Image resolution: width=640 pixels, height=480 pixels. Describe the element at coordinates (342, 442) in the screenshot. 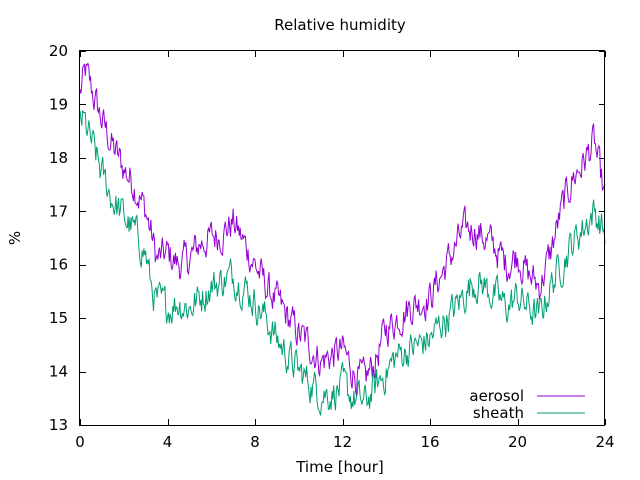

I see `x-tick-label: 12` at that location.